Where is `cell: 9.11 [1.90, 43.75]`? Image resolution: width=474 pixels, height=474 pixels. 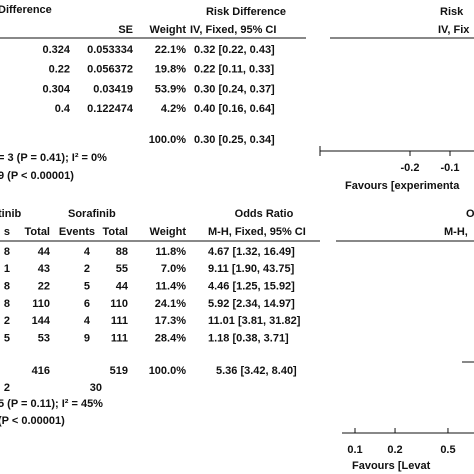 cell: 9.11 [1.90, 43.75] is located at coordinates (251, 269).